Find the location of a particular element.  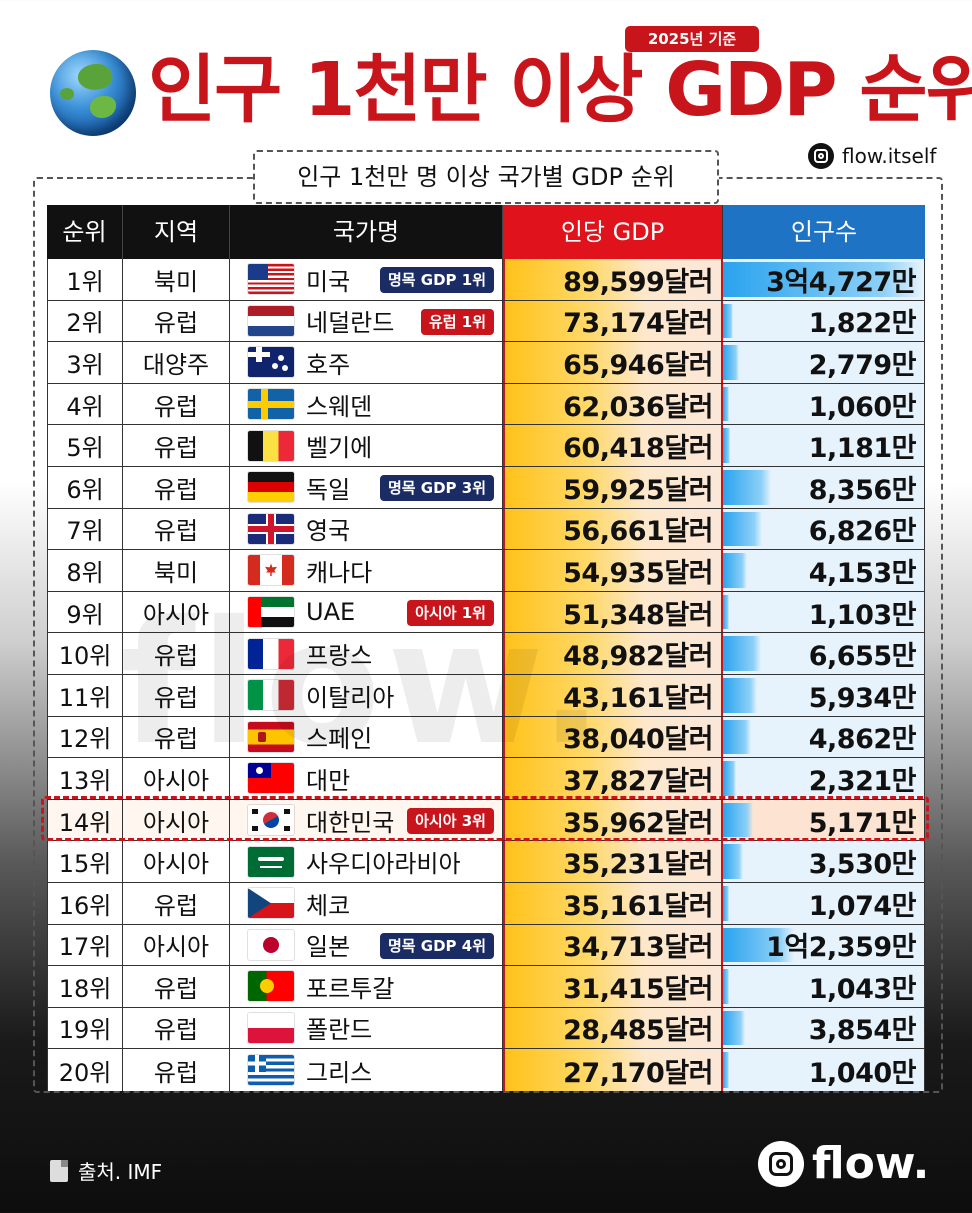

table-subtitle: 인구 1천만 명 이상 국가별 GDP 순위 is located at coordinates (486, 177).